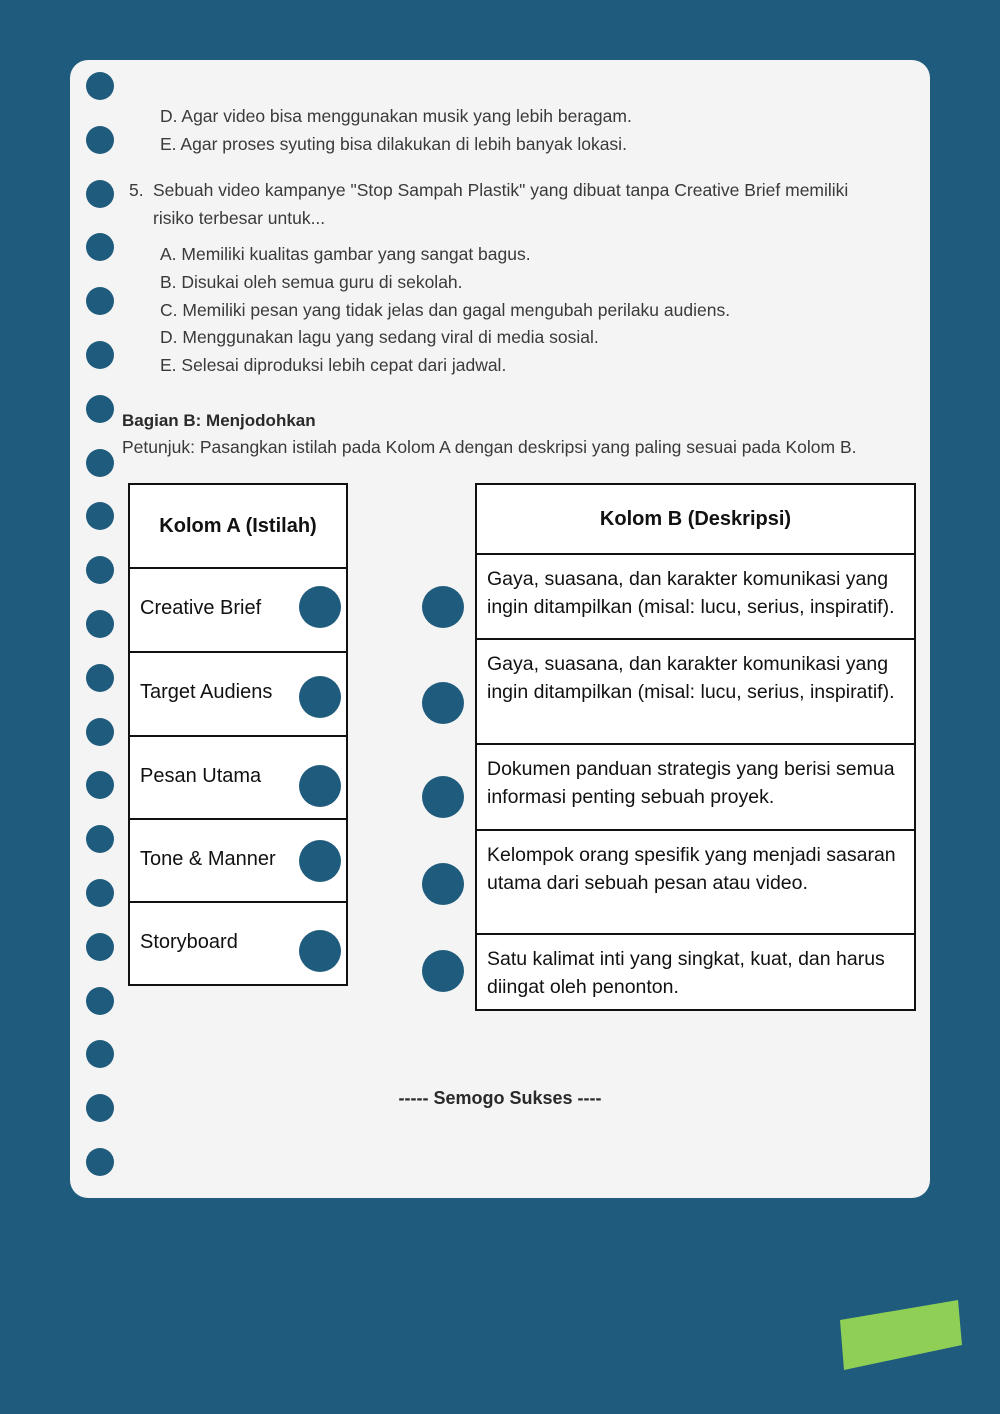 The image size is (1000, 1414). Describe the element at coordinates (500, 1098) in the screenshot. I see `footer: ----- Semogo Sukses ----` at that location.